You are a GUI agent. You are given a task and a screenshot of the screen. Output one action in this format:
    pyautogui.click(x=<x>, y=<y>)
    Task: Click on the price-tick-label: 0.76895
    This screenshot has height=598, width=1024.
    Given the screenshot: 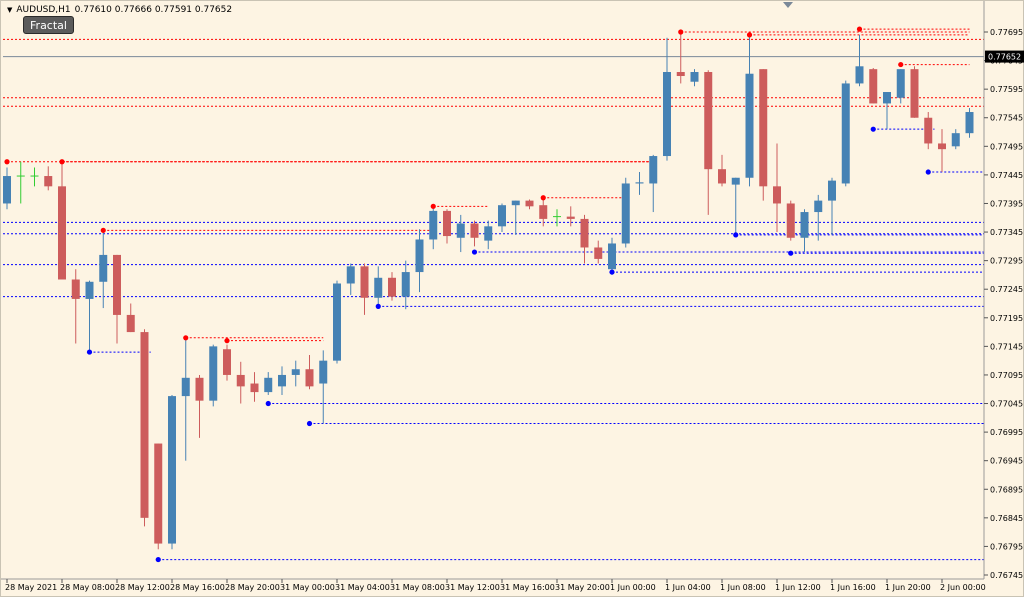 What is the action you would take?
    pyautogui.click(x=1006, y=489)
    